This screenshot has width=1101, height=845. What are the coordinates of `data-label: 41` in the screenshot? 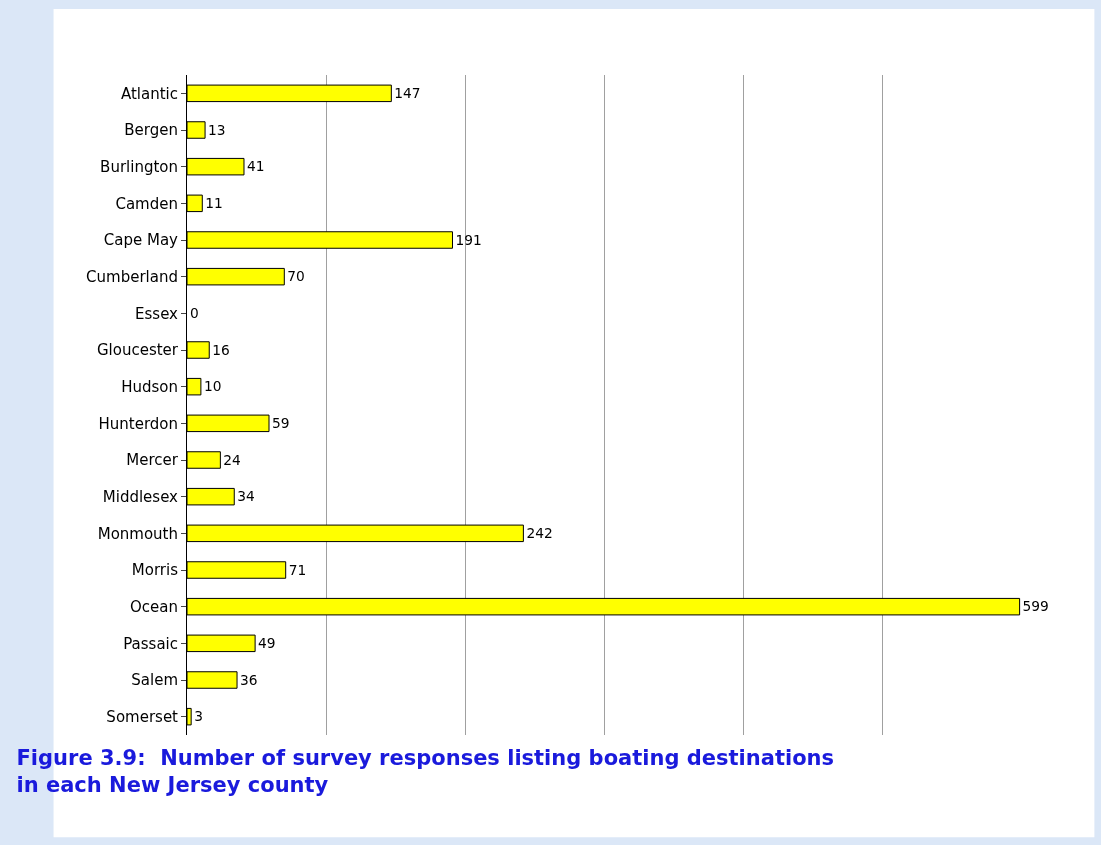 It's located at (255, 166).